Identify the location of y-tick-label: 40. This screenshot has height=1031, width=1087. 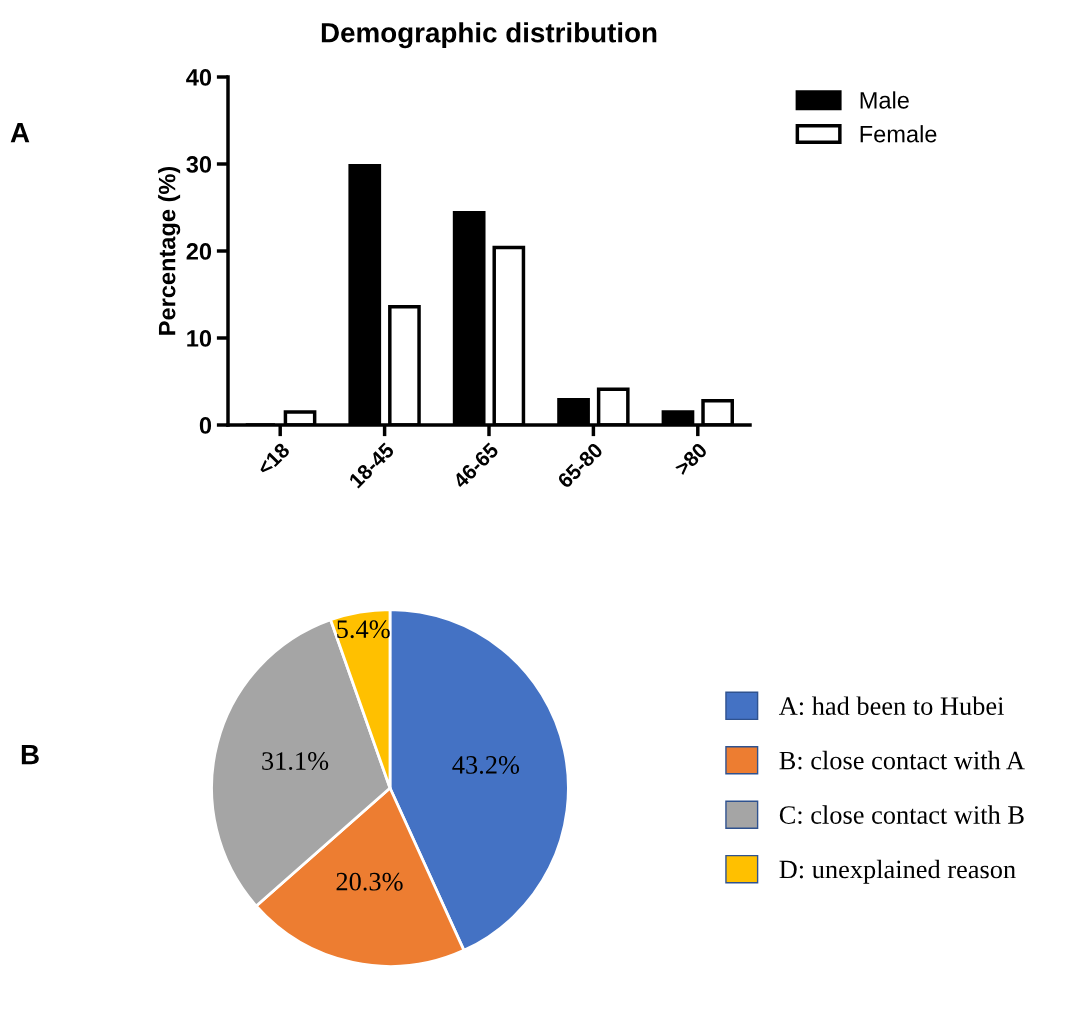
(199, 77).